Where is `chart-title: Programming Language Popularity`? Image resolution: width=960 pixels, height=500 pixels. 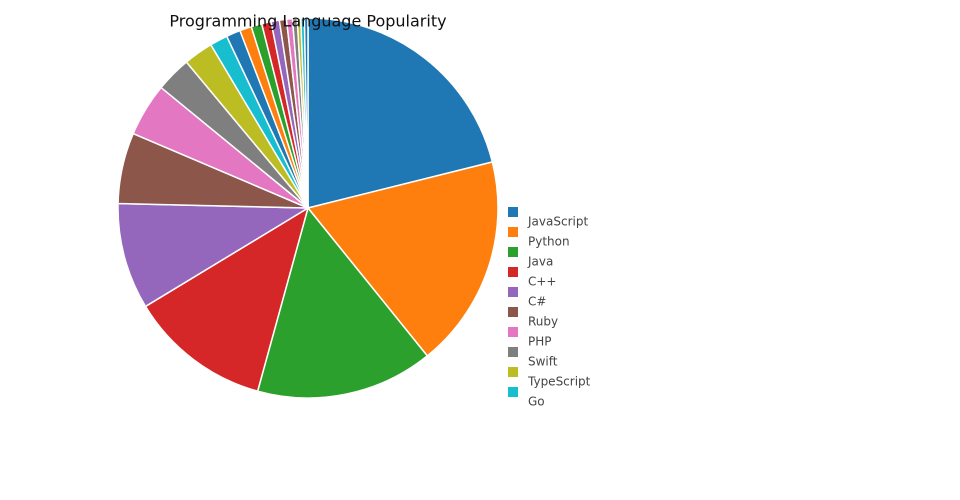 chart-title: Programming Language Popularity is located at coordinates (307, 21).